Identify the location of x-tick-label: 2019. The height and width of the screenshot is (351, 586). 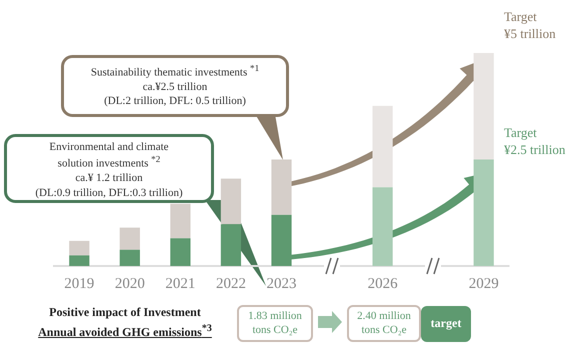
(79, 284).